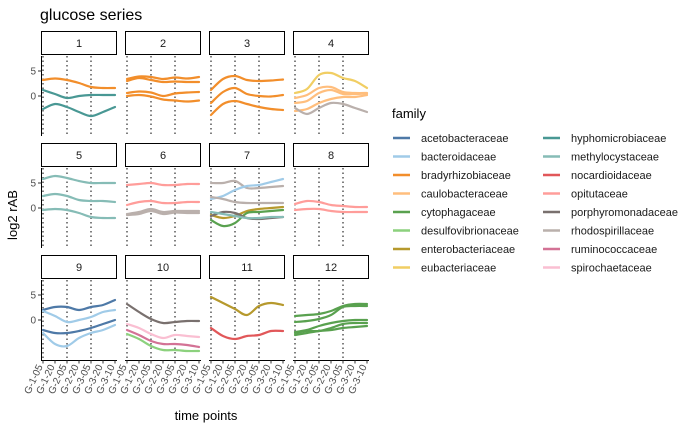  I want to click on legend-label: eubacteriaceae, so click(458, 269).